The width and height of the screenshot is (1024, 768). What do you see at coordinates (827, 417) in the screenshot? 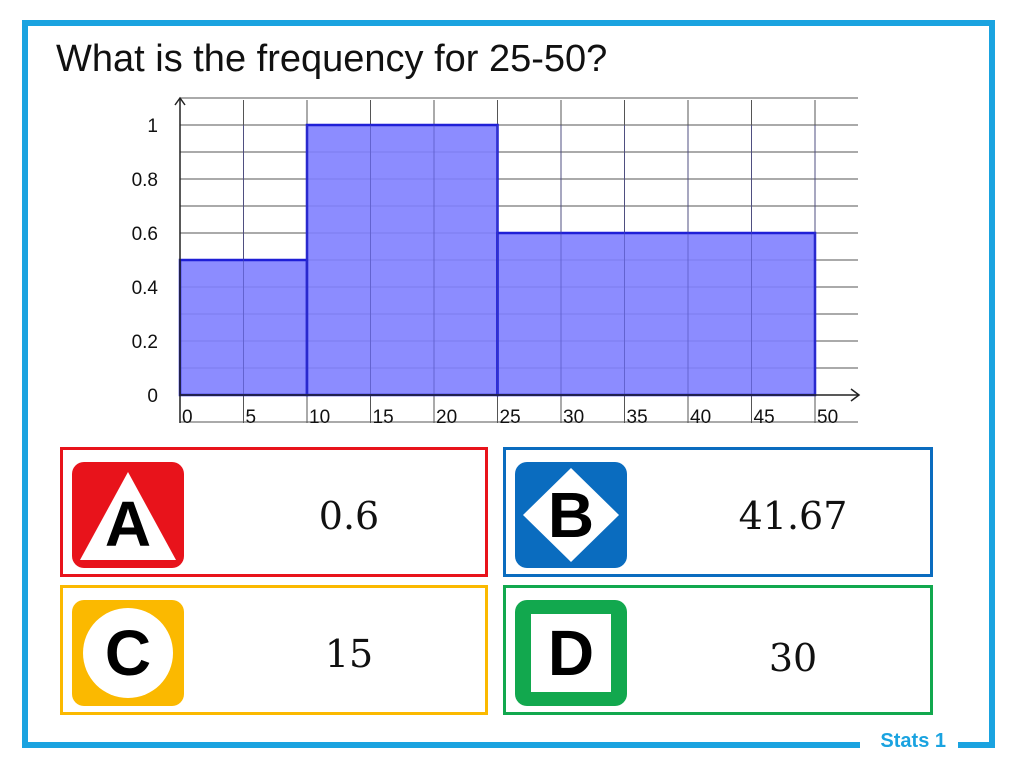
I see `x-tick-label: 50` at bounding box center [827, 417].